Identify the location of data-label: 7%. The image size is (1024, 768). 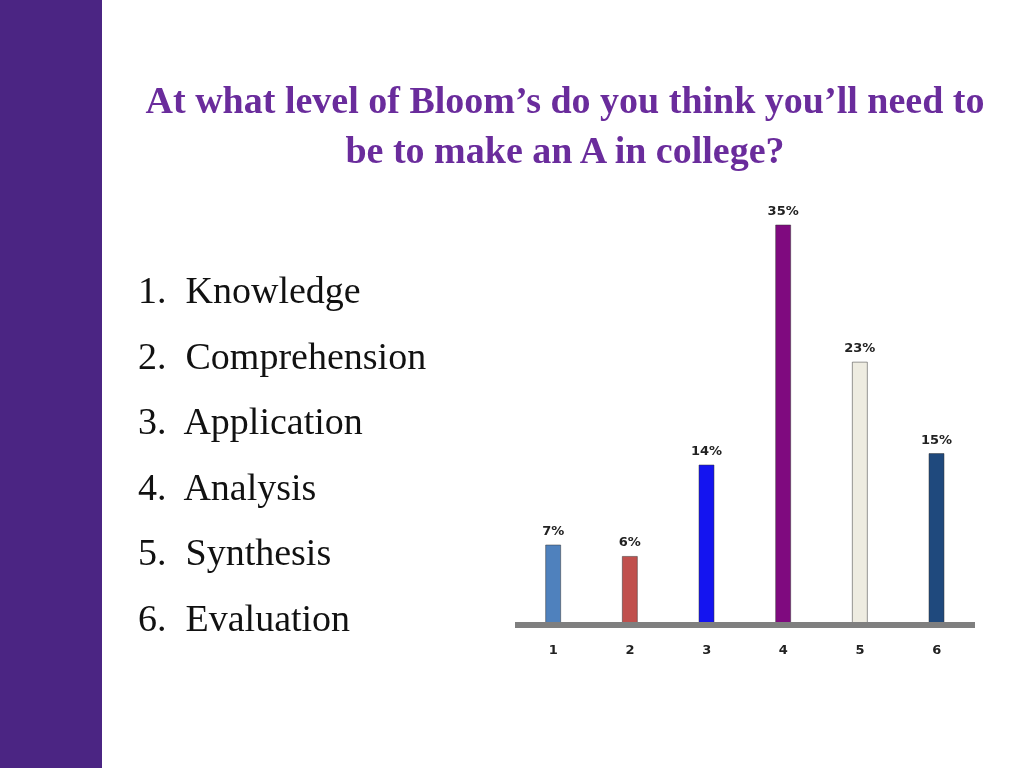
(553, 530).